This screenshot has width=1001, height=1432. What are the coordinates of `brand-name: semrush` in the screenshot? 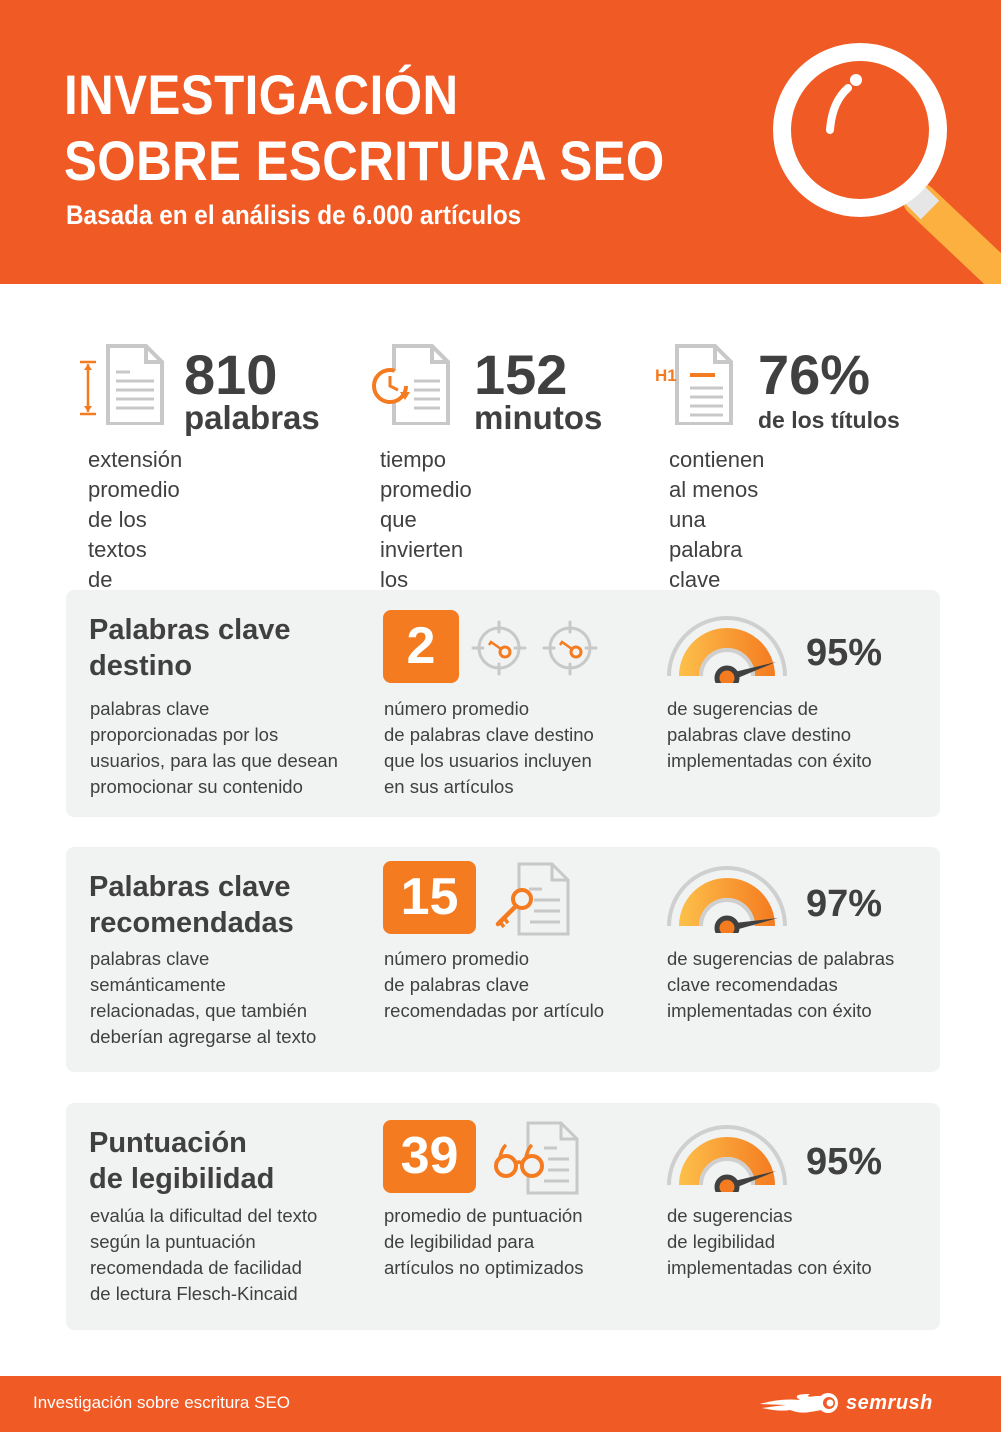 It's located at (889, 1402).